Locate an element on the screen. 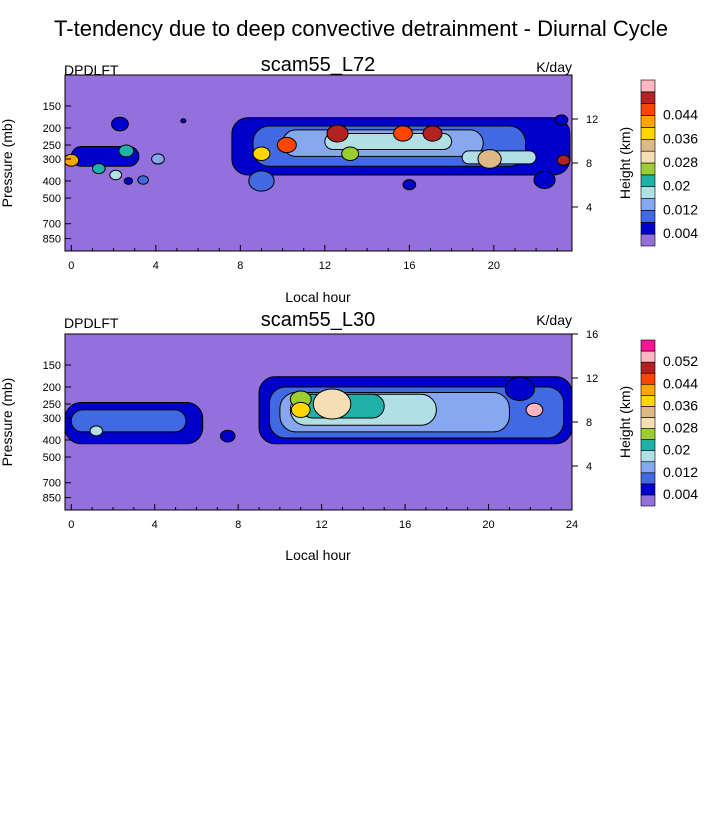 Image resolution: width=722 pixels, height=825 pixels. panel-2-x-tick-label: 12 is located at coordinates (322, 525).